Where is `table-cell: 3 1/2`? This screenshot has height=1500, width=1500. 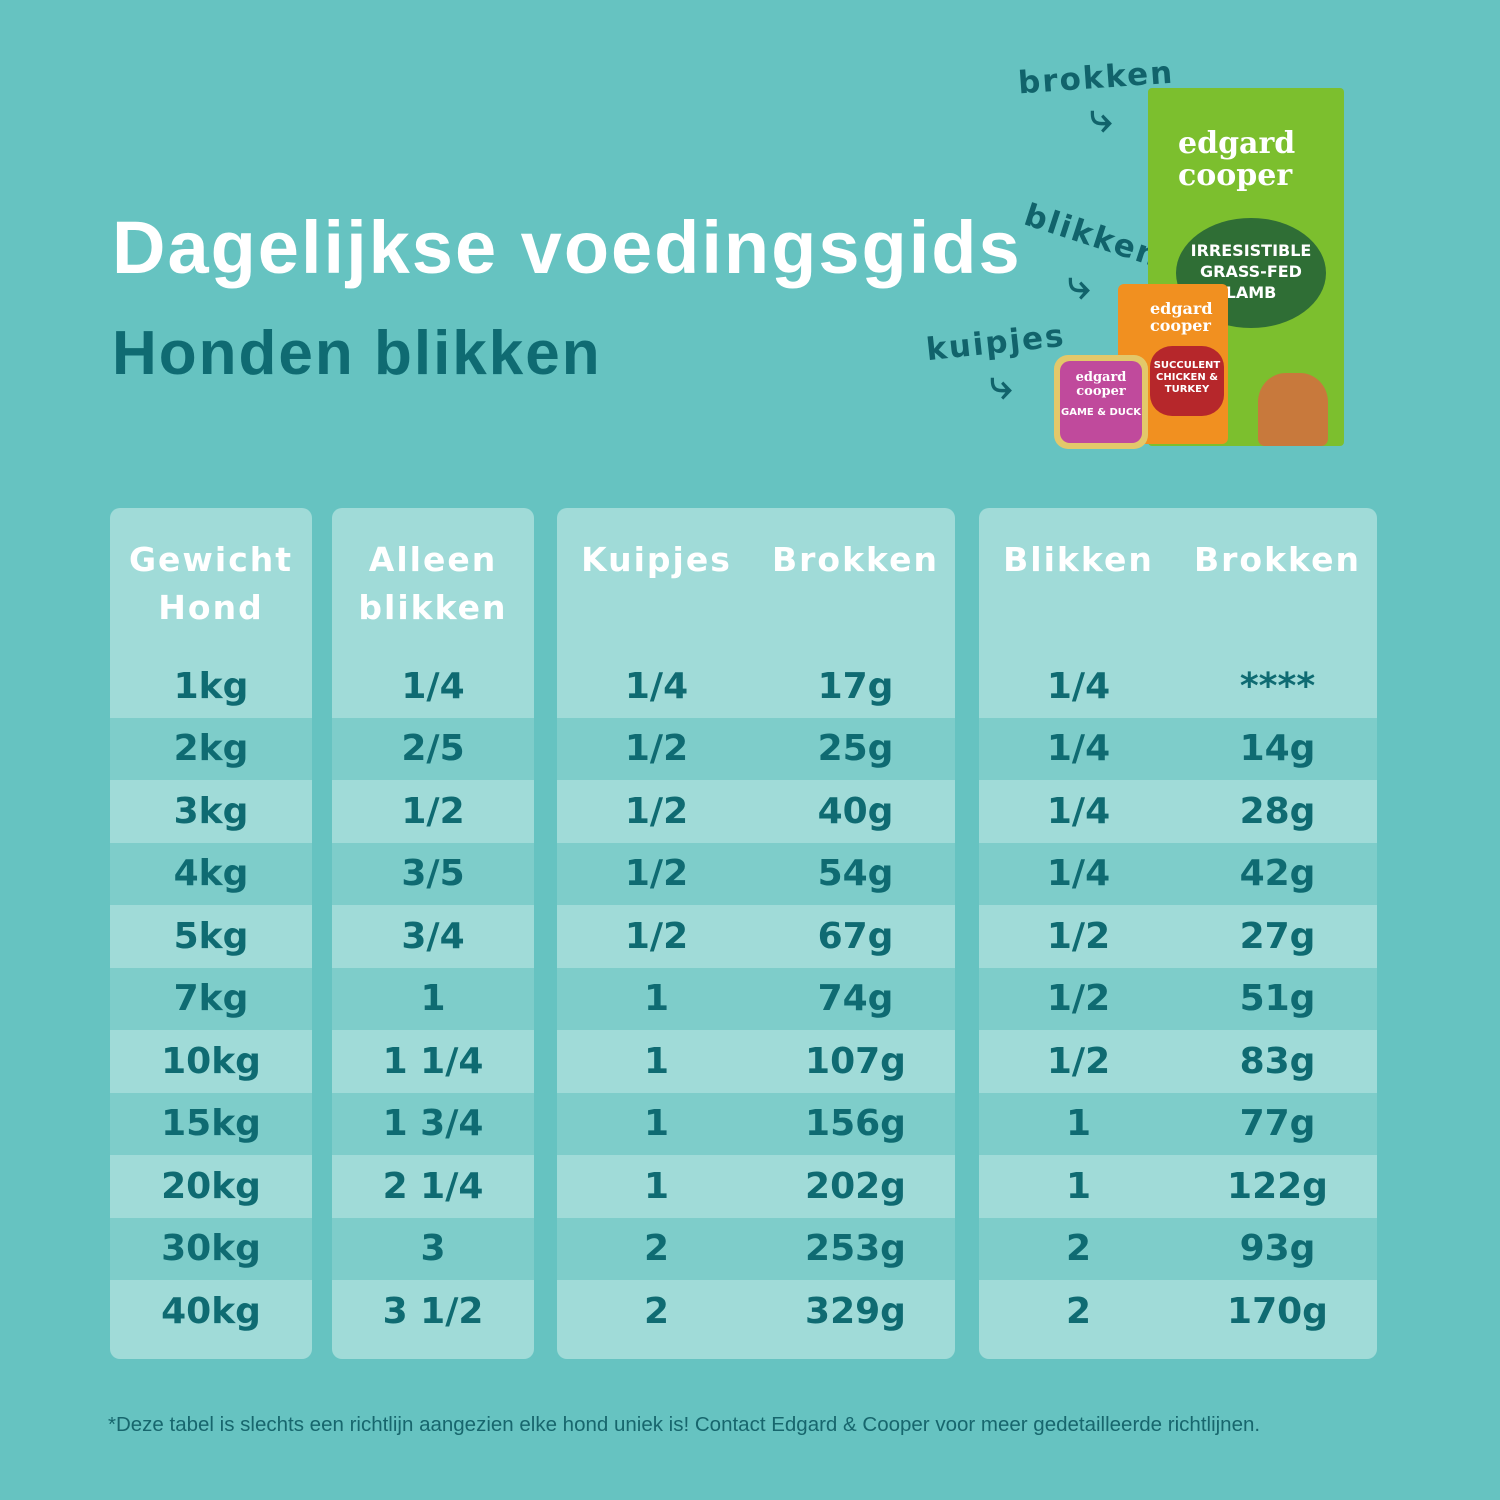 table-cell: 3 1/2 is located at coordinates (433, 1311).